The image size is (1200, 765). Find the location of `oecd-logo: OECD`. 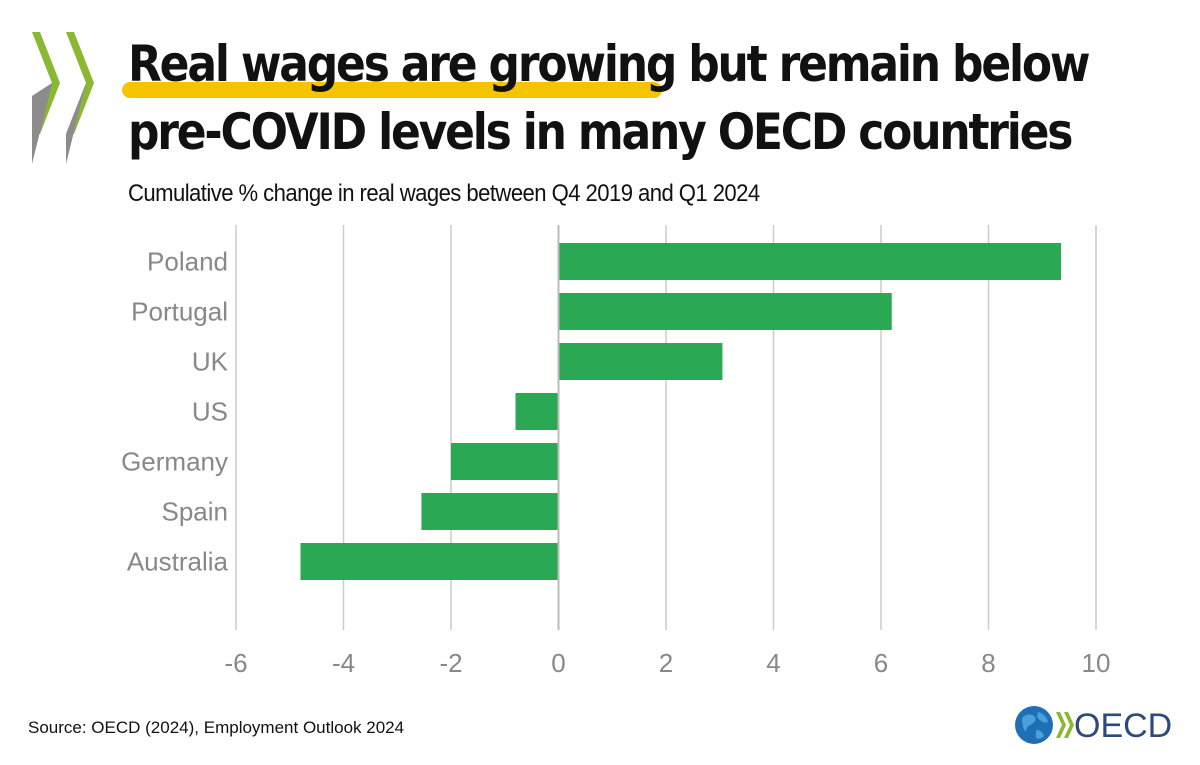

oecd-logo: OECD is located at coordinates (1093, 725).